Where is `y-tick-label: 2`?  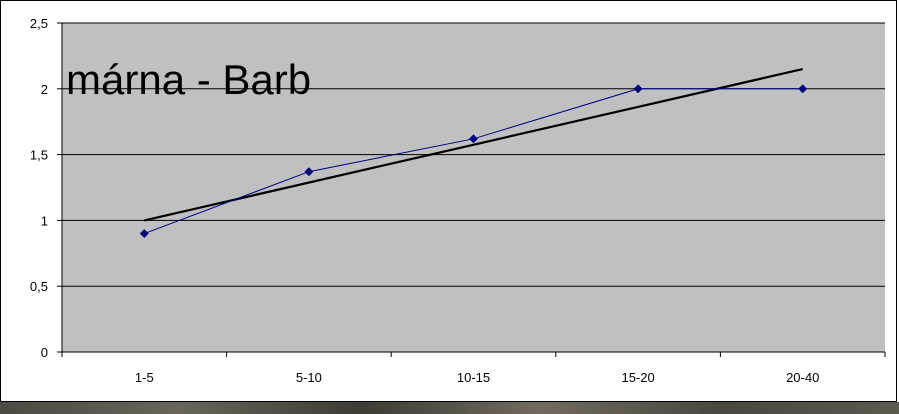
y-tick-label: 2 is located at coordinates (44, 89).